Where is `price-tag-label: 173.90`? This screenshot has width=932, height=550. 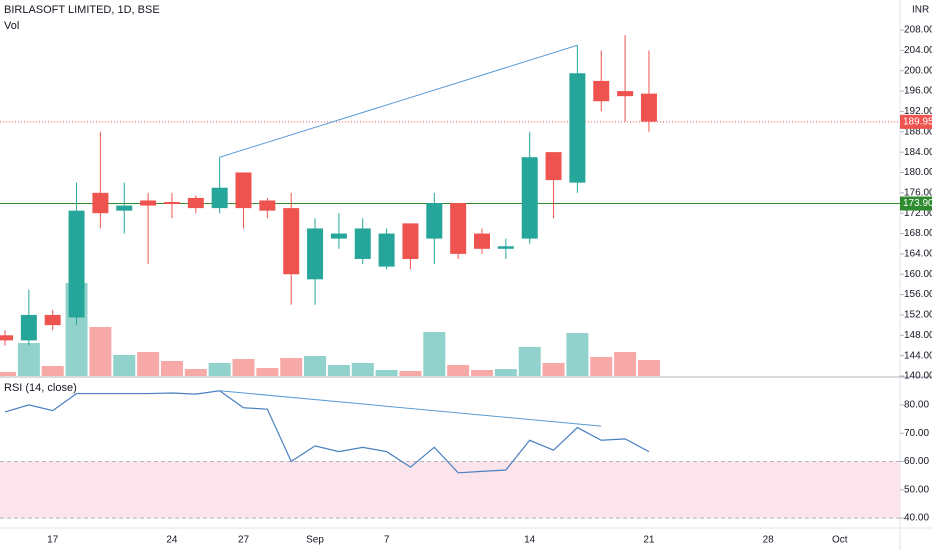
price-tag-label: 173.90 is located at coordinates (917, 203).